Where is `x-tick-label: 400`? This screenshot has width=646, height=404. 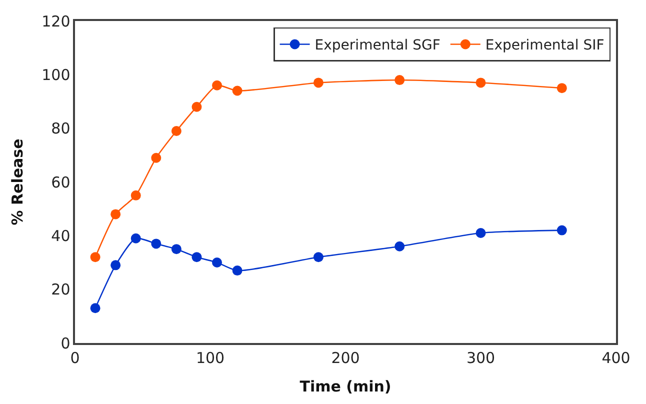 x-tick-label: 400 is located at coordinates (616, 357).